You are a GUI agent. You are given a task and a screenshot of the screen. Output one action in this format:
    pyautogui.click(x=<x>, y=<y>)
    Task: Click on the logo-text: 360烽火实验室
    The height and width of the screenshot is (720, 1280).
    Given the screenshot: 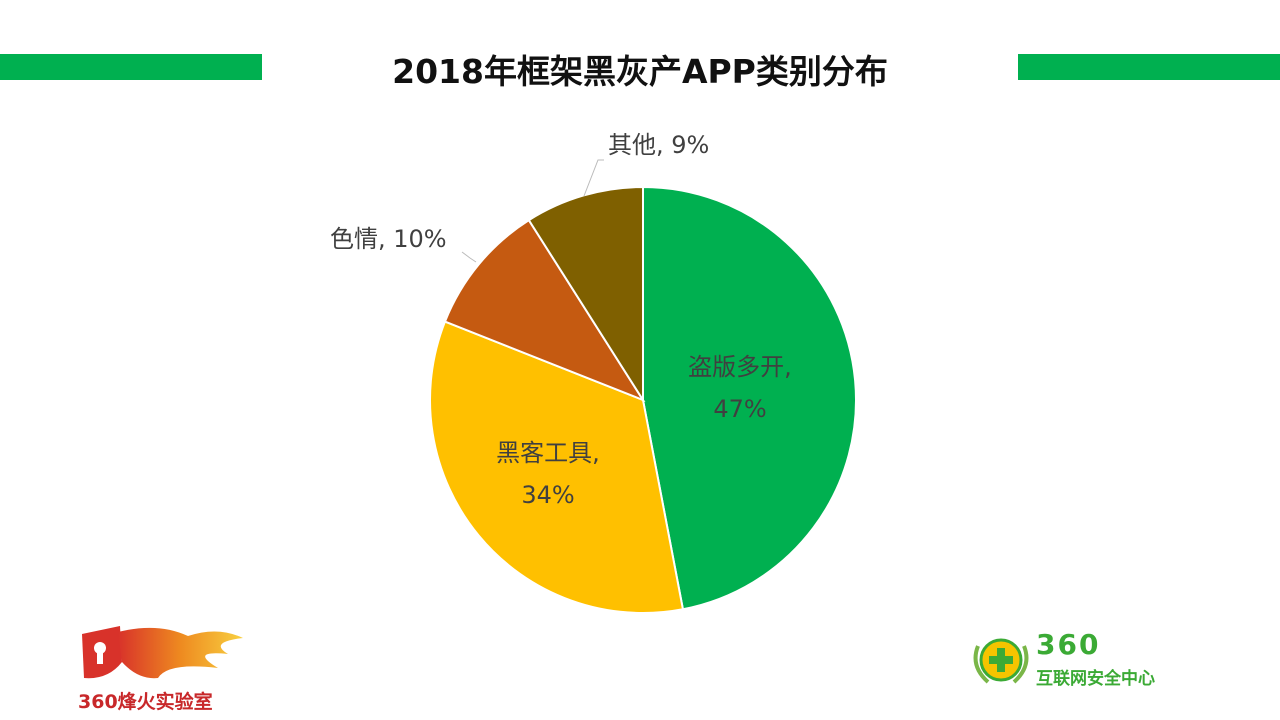 What is the action you would take?
    pyautogui.click(x=145, y=702)
    